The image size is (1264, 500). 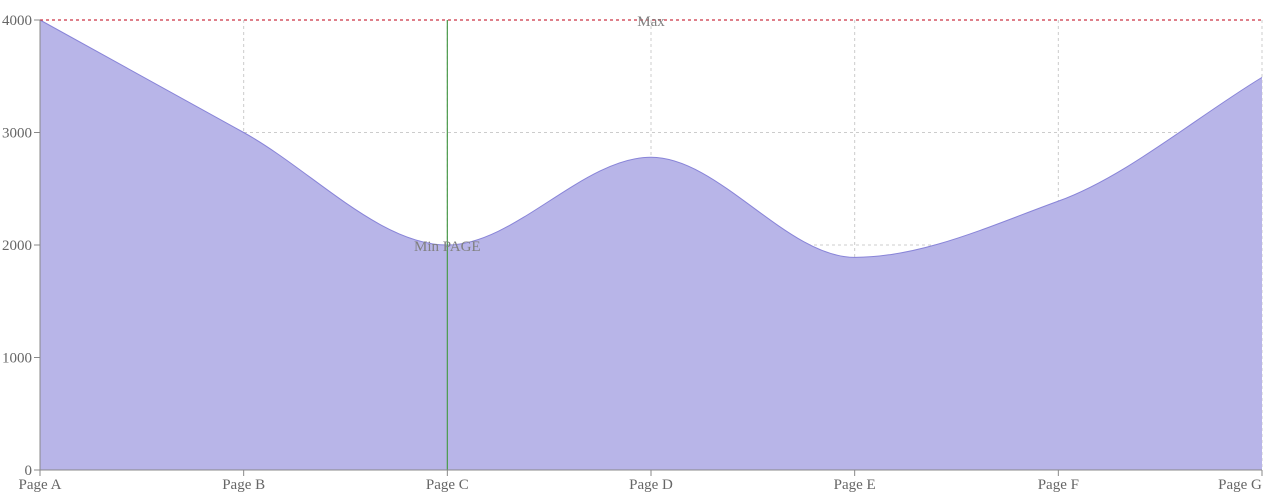 What do you see at coordinates (447, 485) in the screenshot?
I see `x-tick-label: Page C` at bounding box center [447, 485].